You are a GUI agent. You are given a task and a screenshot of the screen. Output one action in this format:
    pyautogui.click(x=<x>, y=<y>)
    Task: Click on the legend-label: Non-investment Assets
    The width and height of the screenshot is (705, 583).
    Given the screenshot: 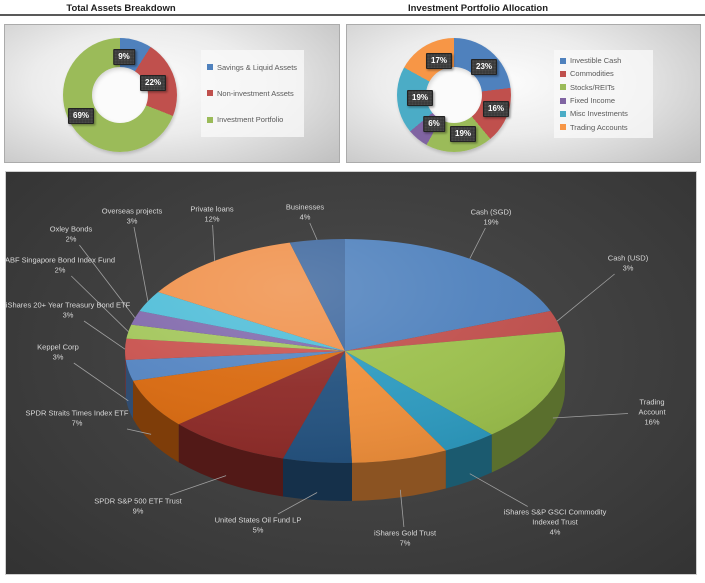 What is the action you would take?
    pyautogui.click(x=255, y=93)
    